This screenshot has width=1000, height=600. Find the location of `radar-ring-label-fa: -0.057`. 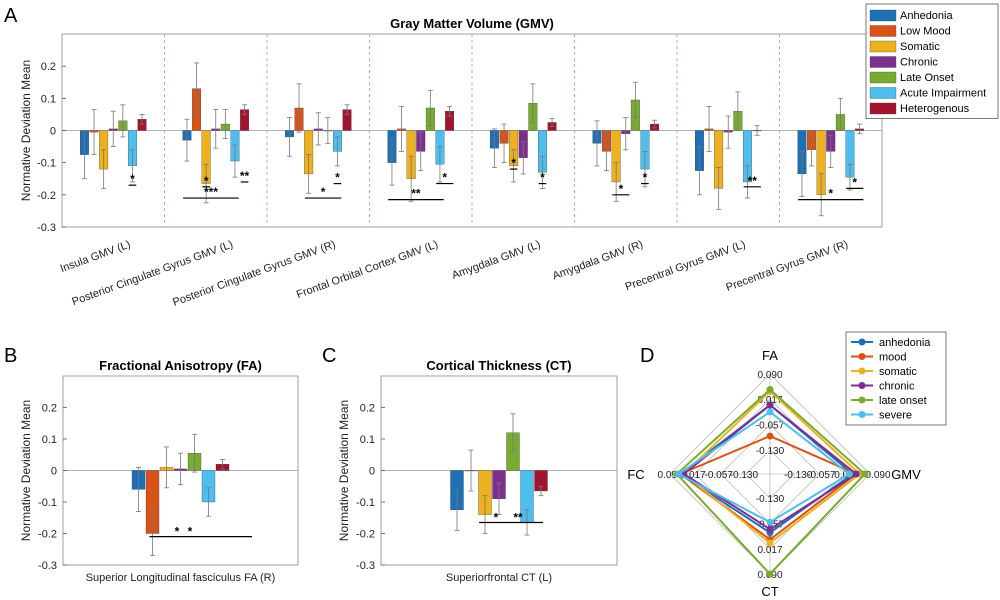

radar-ring-label-fa: -0.057 is located at coordinates (770, 426).